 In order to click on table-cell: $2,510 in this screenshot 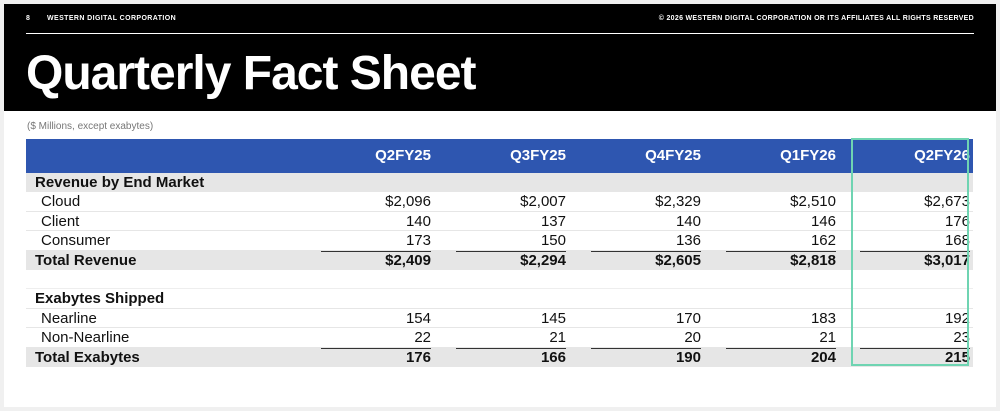, I will do `click(813, 202)`.